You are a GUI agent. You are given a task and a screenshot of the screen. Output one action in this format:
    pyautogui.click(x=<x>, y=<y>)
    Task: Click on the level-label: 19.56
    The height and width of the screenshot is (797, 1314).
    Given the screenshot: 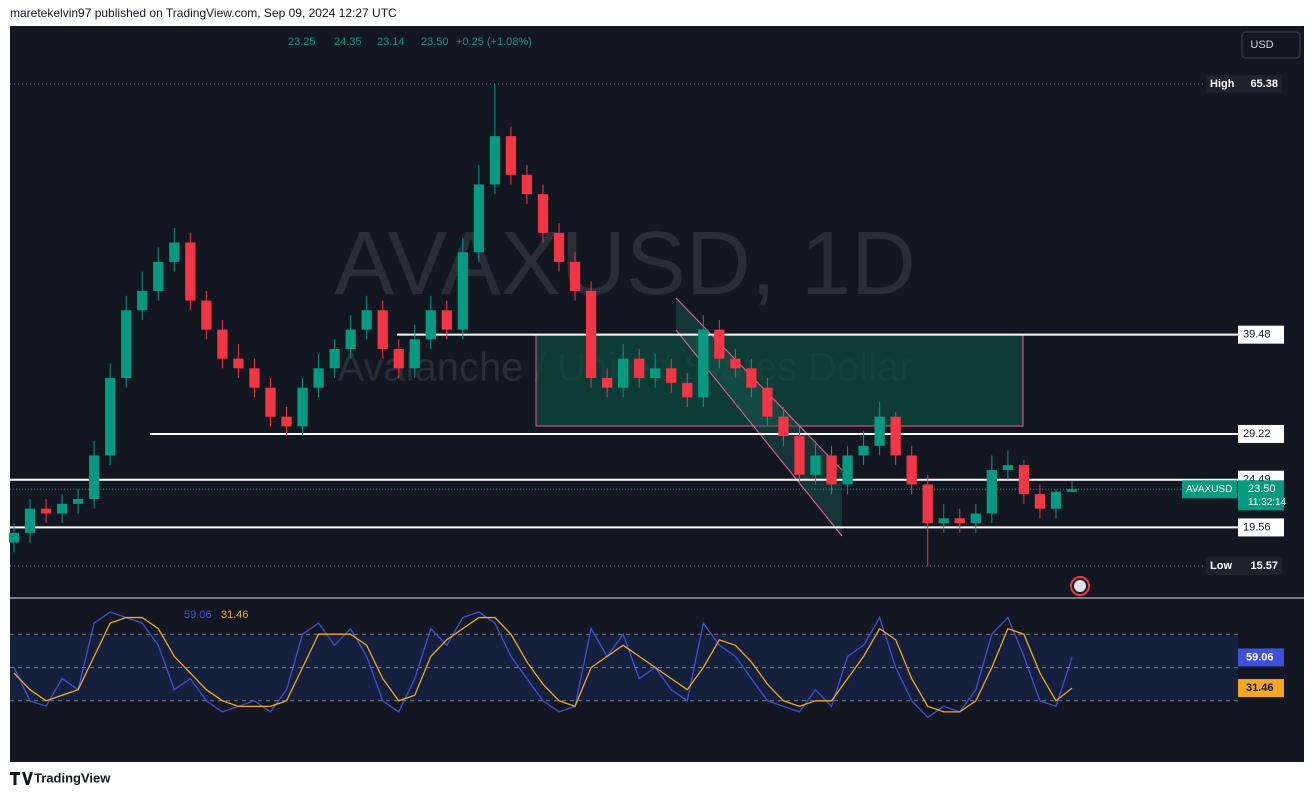 What is the action you would take?
    pyautogui.click(x=1257, y=527)
    